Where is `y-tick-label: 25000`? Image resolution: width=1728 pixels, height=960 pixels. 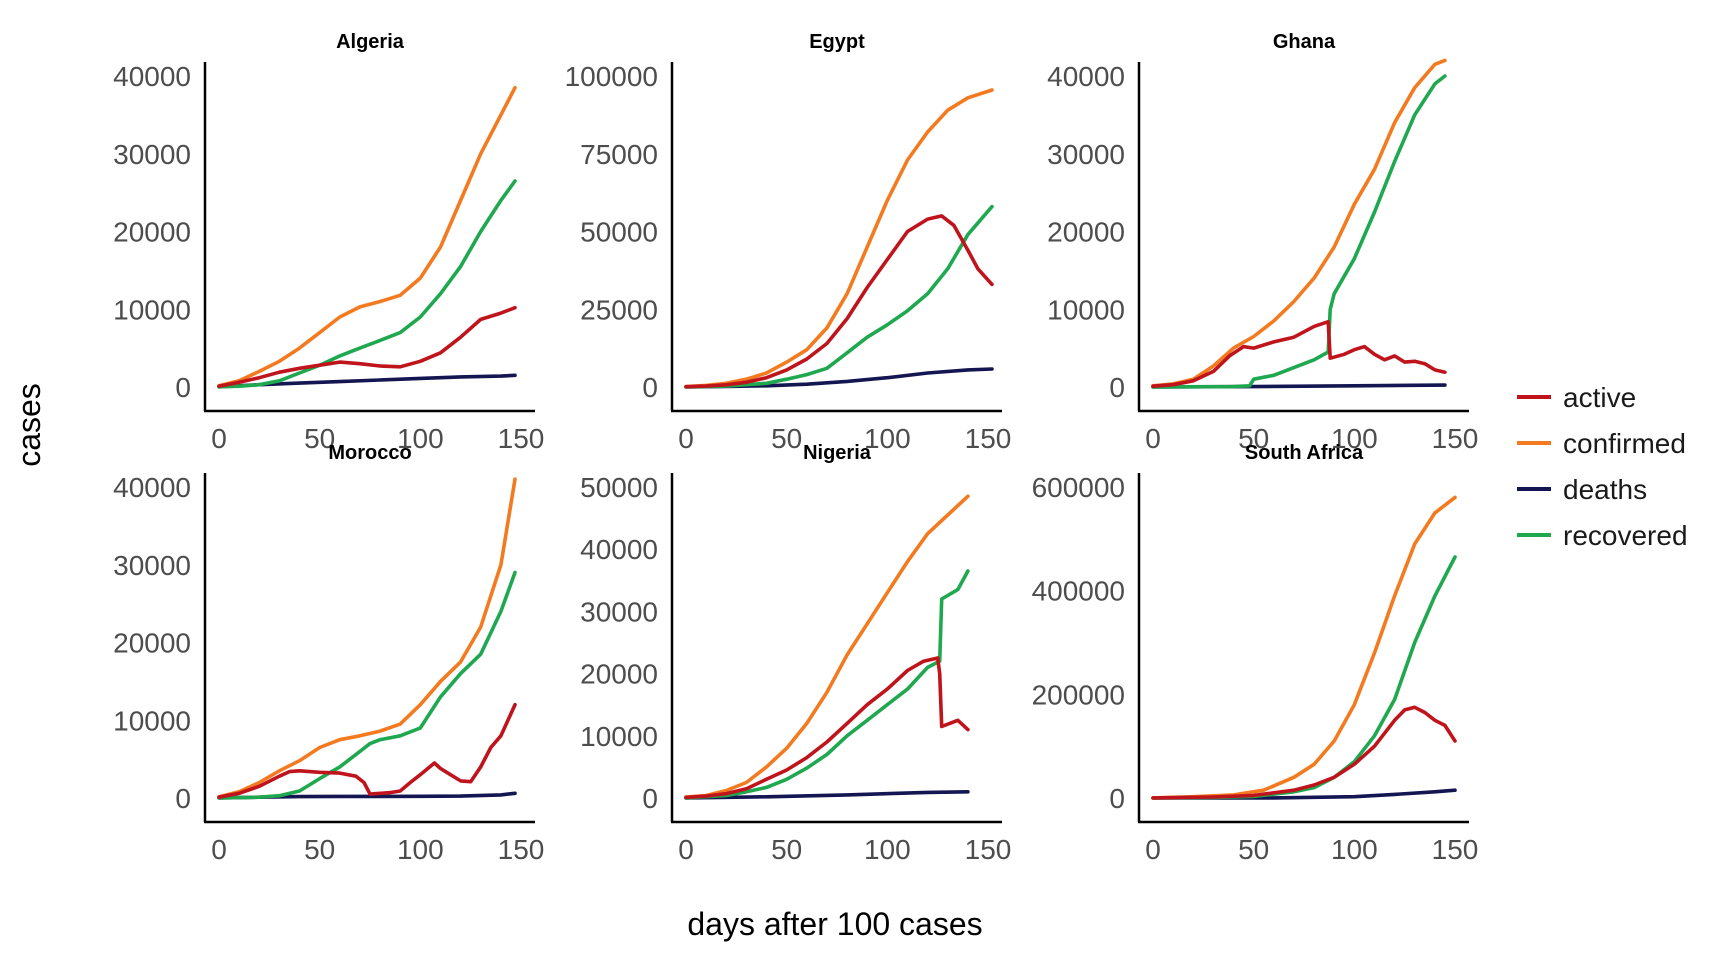 y-tick-label: 25000 is located at coordinates (619, 309).